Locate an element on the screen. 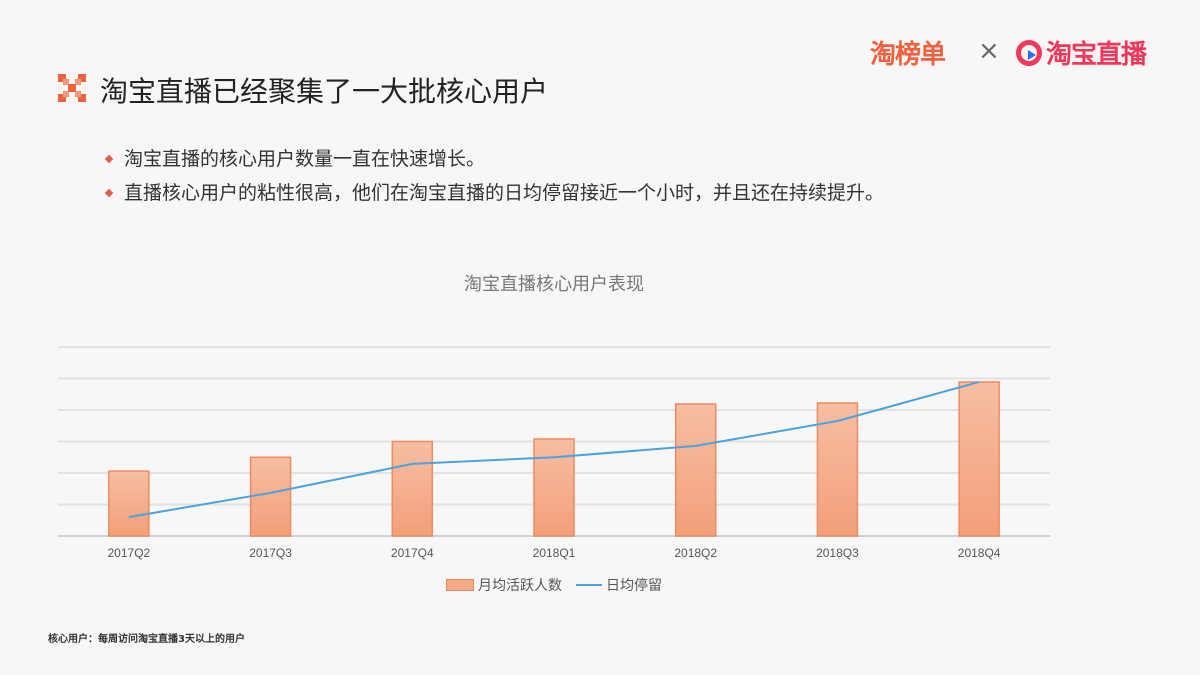 The width and height of the screenshot is (1200, 675). x-tick-label: 2018Q2 is located at coordinates (695, 553).